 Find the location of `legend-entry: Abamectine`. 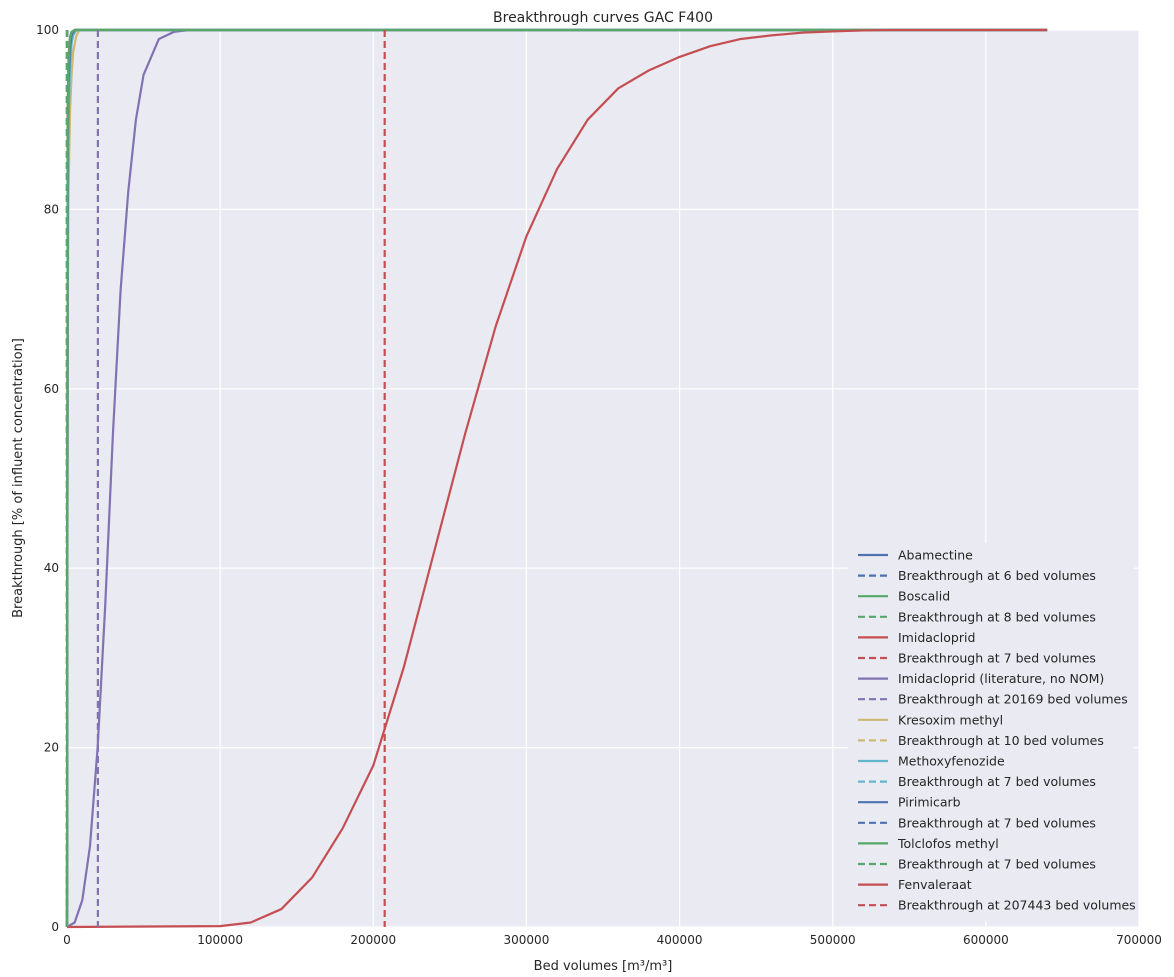

legend-entry: Abamectine is located at coordinates (935, 555).